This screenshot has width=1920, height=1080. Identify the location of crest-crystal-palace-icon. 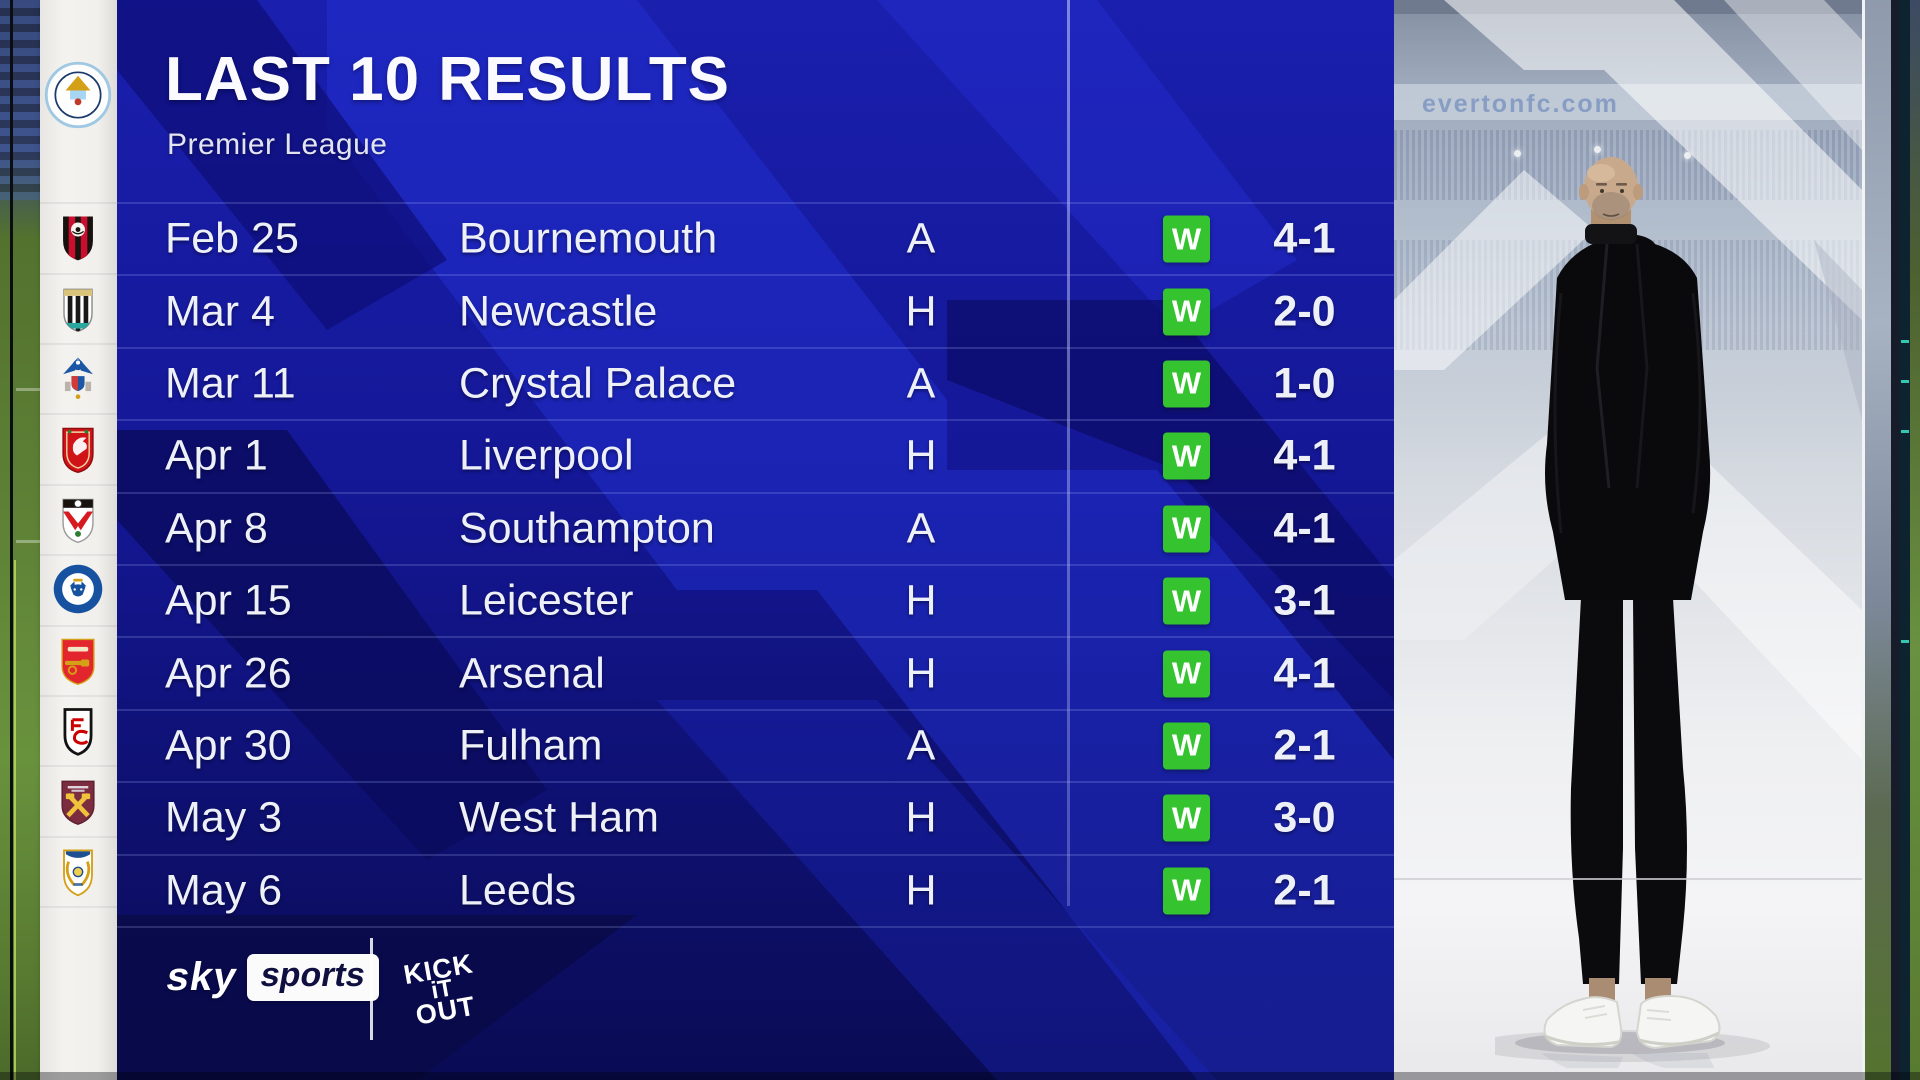
(78, 378).